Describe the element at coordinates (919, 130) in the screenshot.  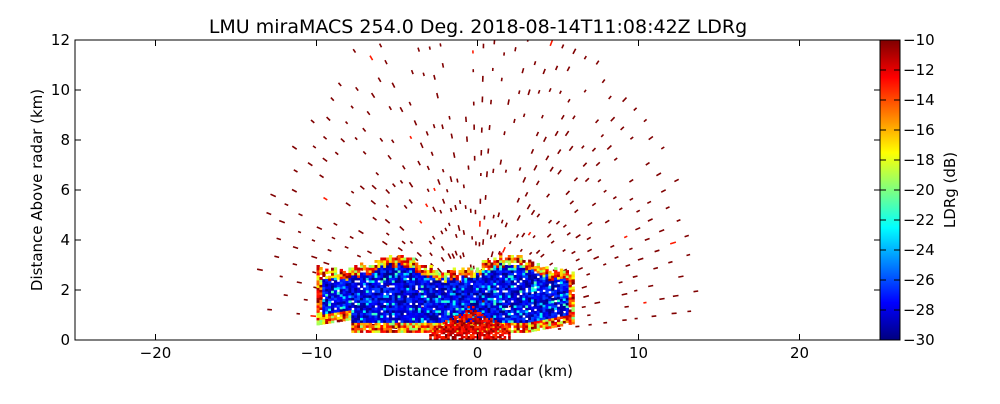
I see `colorbar-tick-label: −16` at that location.